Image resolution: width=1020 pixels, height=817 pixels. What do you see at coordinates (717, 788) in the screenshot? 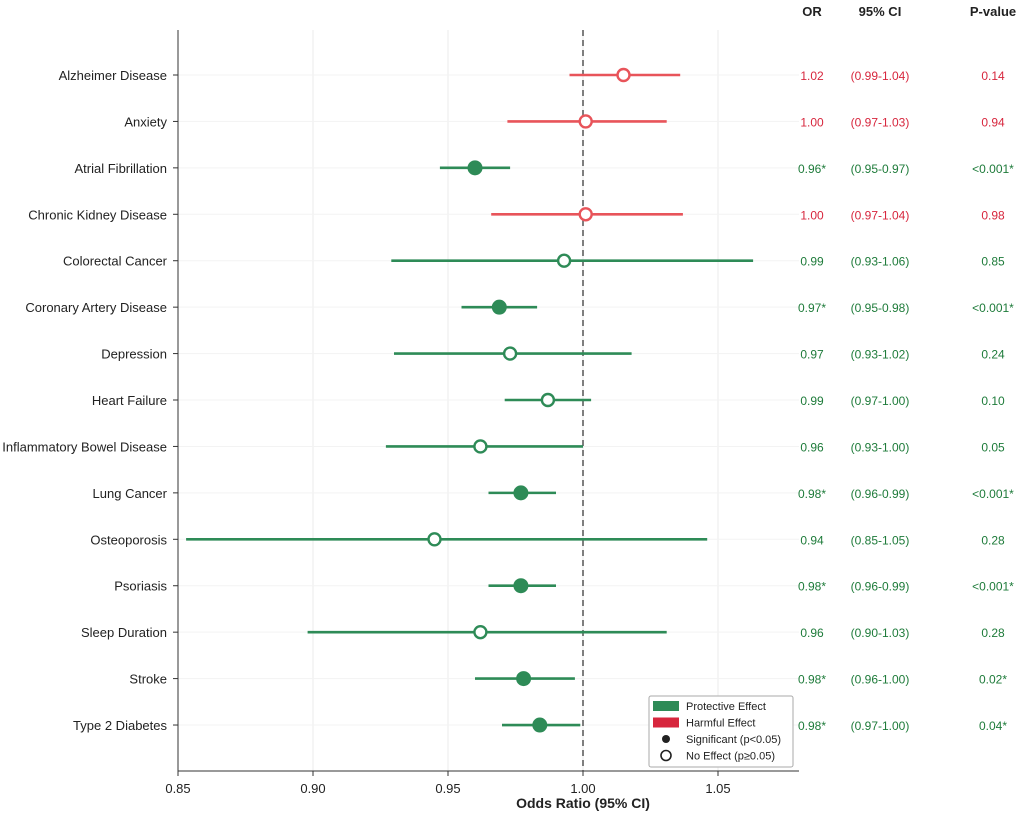
I see `x-tick-label: 1.05` at bounding box center [717, 788].